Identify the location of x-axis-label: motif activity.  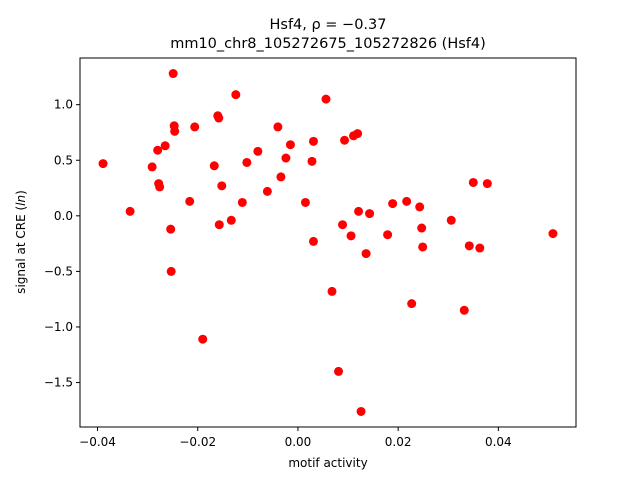
(327, 463).